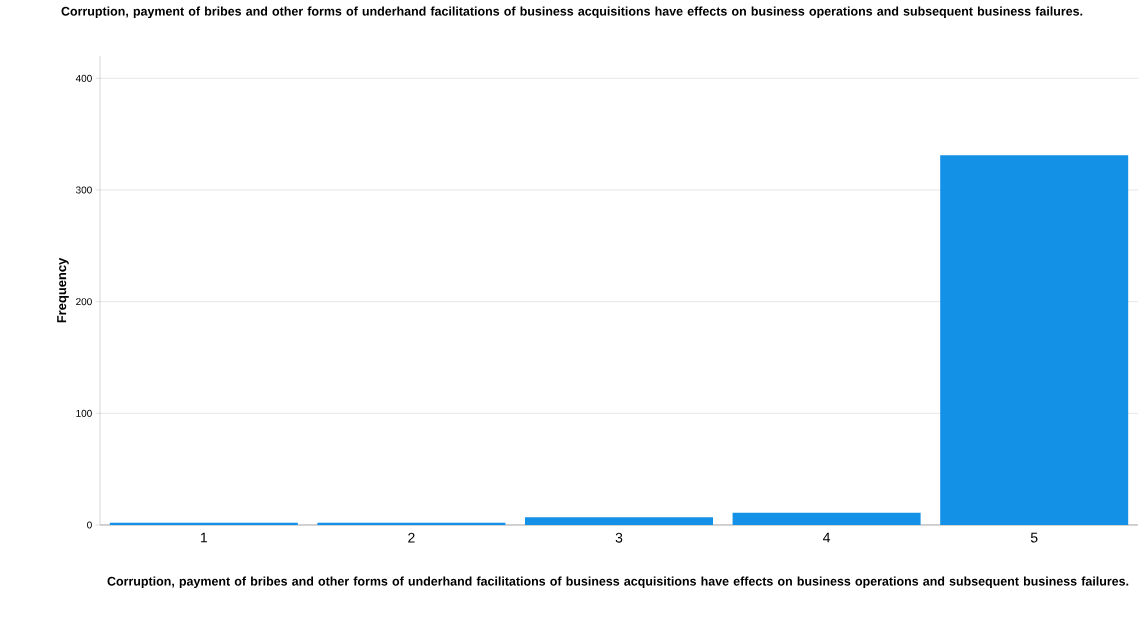 The image size is (1145, 619). Describe the element at coordinates (83, 190) in the screenshot. I see `y-tick-label: 300` at that location.